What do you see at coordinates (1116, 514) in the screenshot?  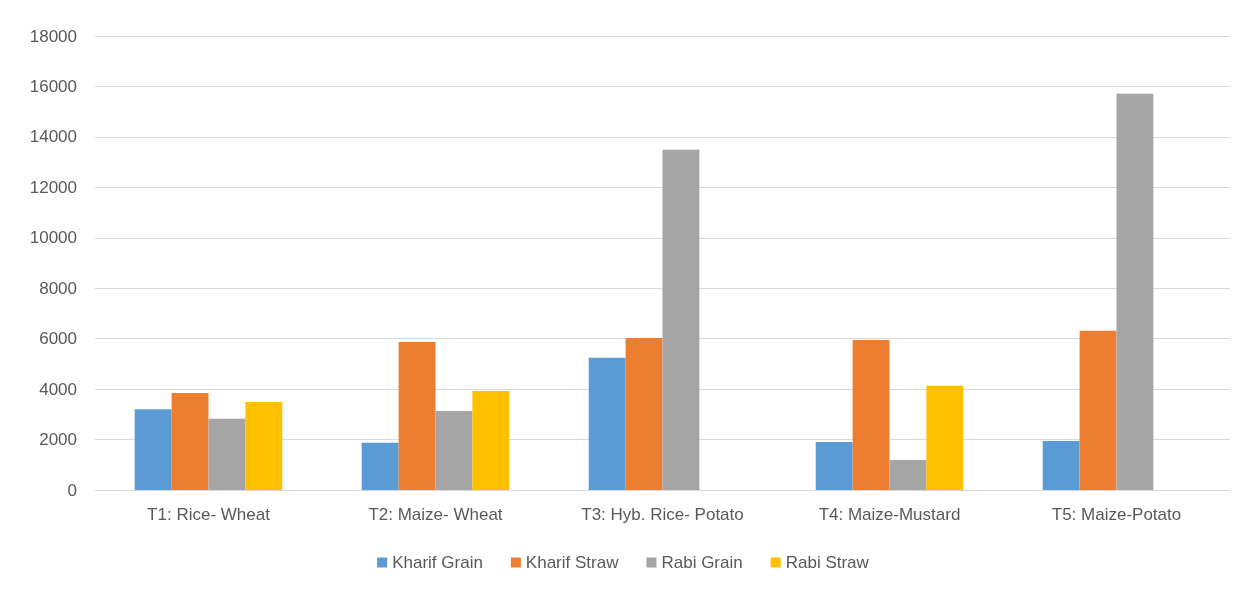 I see `x-tick-label: T5: Maize-Potato` at bounding box center [1116, 514].